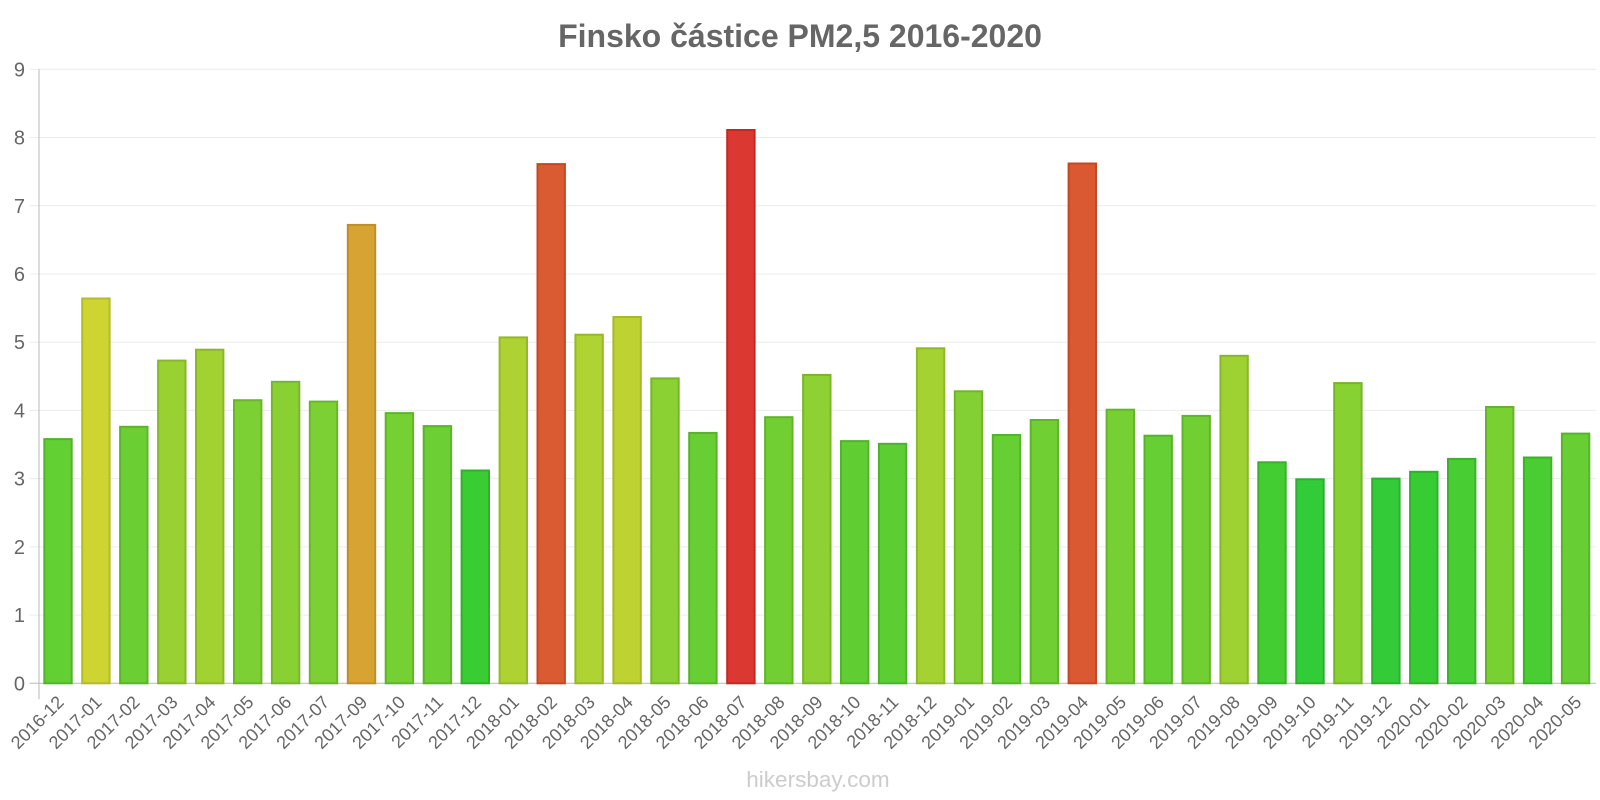  I want to click on svg-text: 6, so click(19, 275).